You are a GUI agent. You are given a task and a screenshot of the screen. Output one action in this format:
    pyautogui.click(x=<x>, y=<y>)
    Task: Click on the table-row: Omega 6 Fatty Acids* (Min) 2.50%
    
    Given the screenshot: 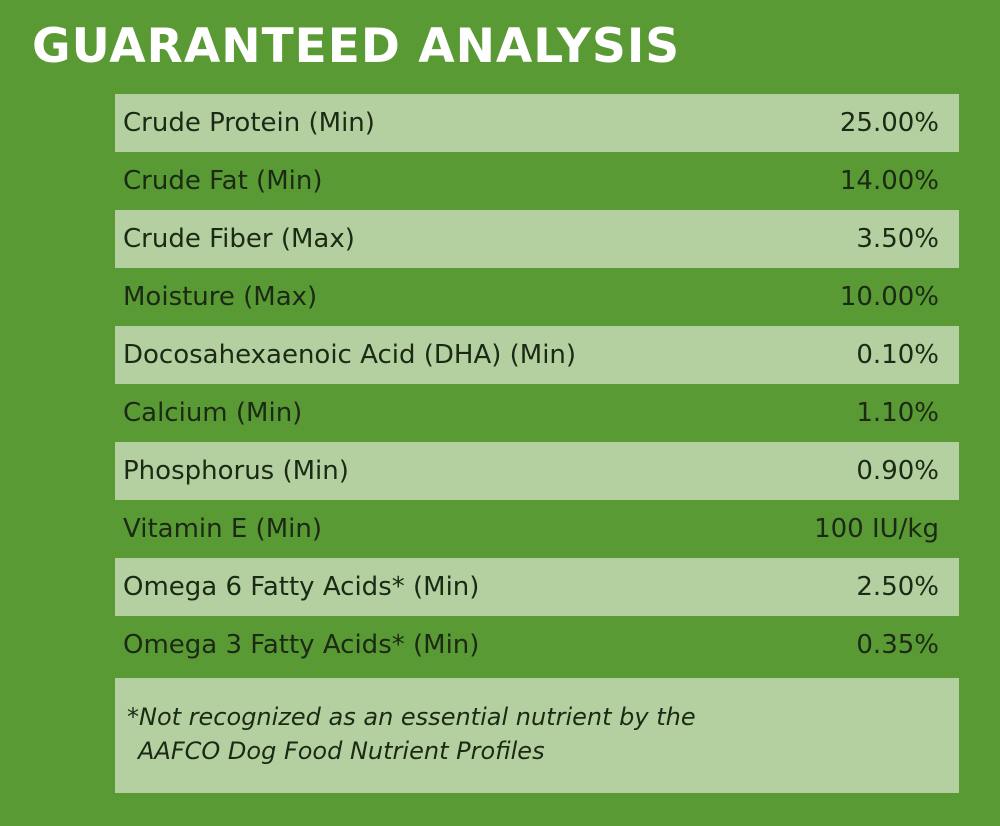 What is the action you would take?
    pyautogui.click(x=537, y=587)
    